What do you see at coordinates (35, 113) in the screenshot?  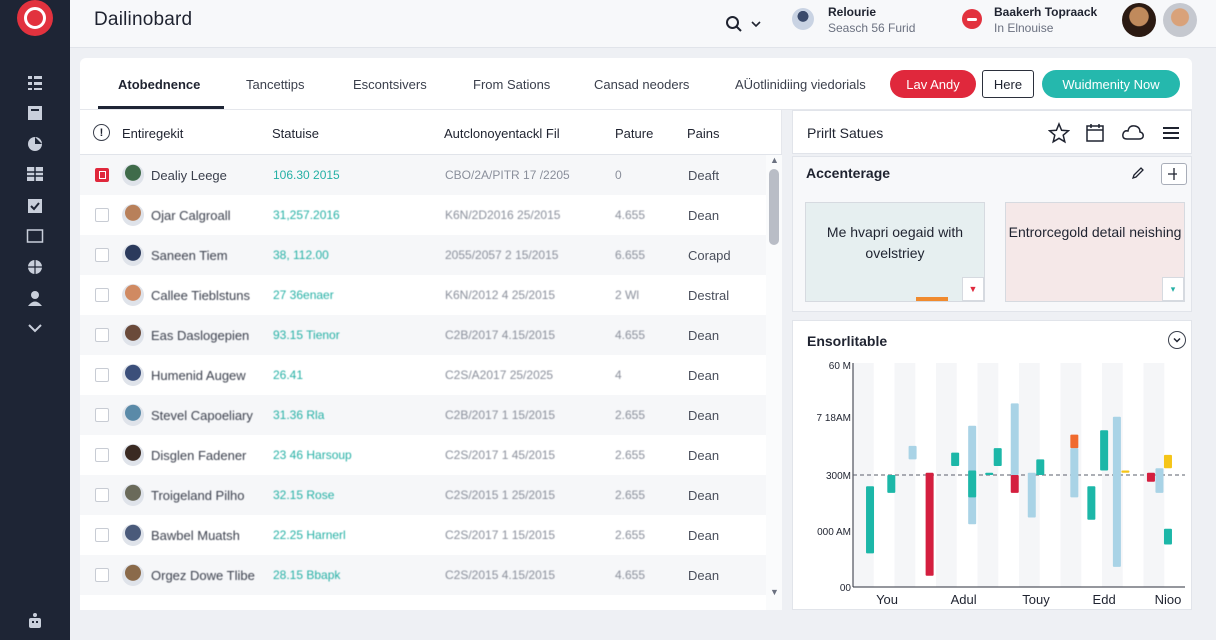 I see `inbox-icon` at bounding box center [35, 113].